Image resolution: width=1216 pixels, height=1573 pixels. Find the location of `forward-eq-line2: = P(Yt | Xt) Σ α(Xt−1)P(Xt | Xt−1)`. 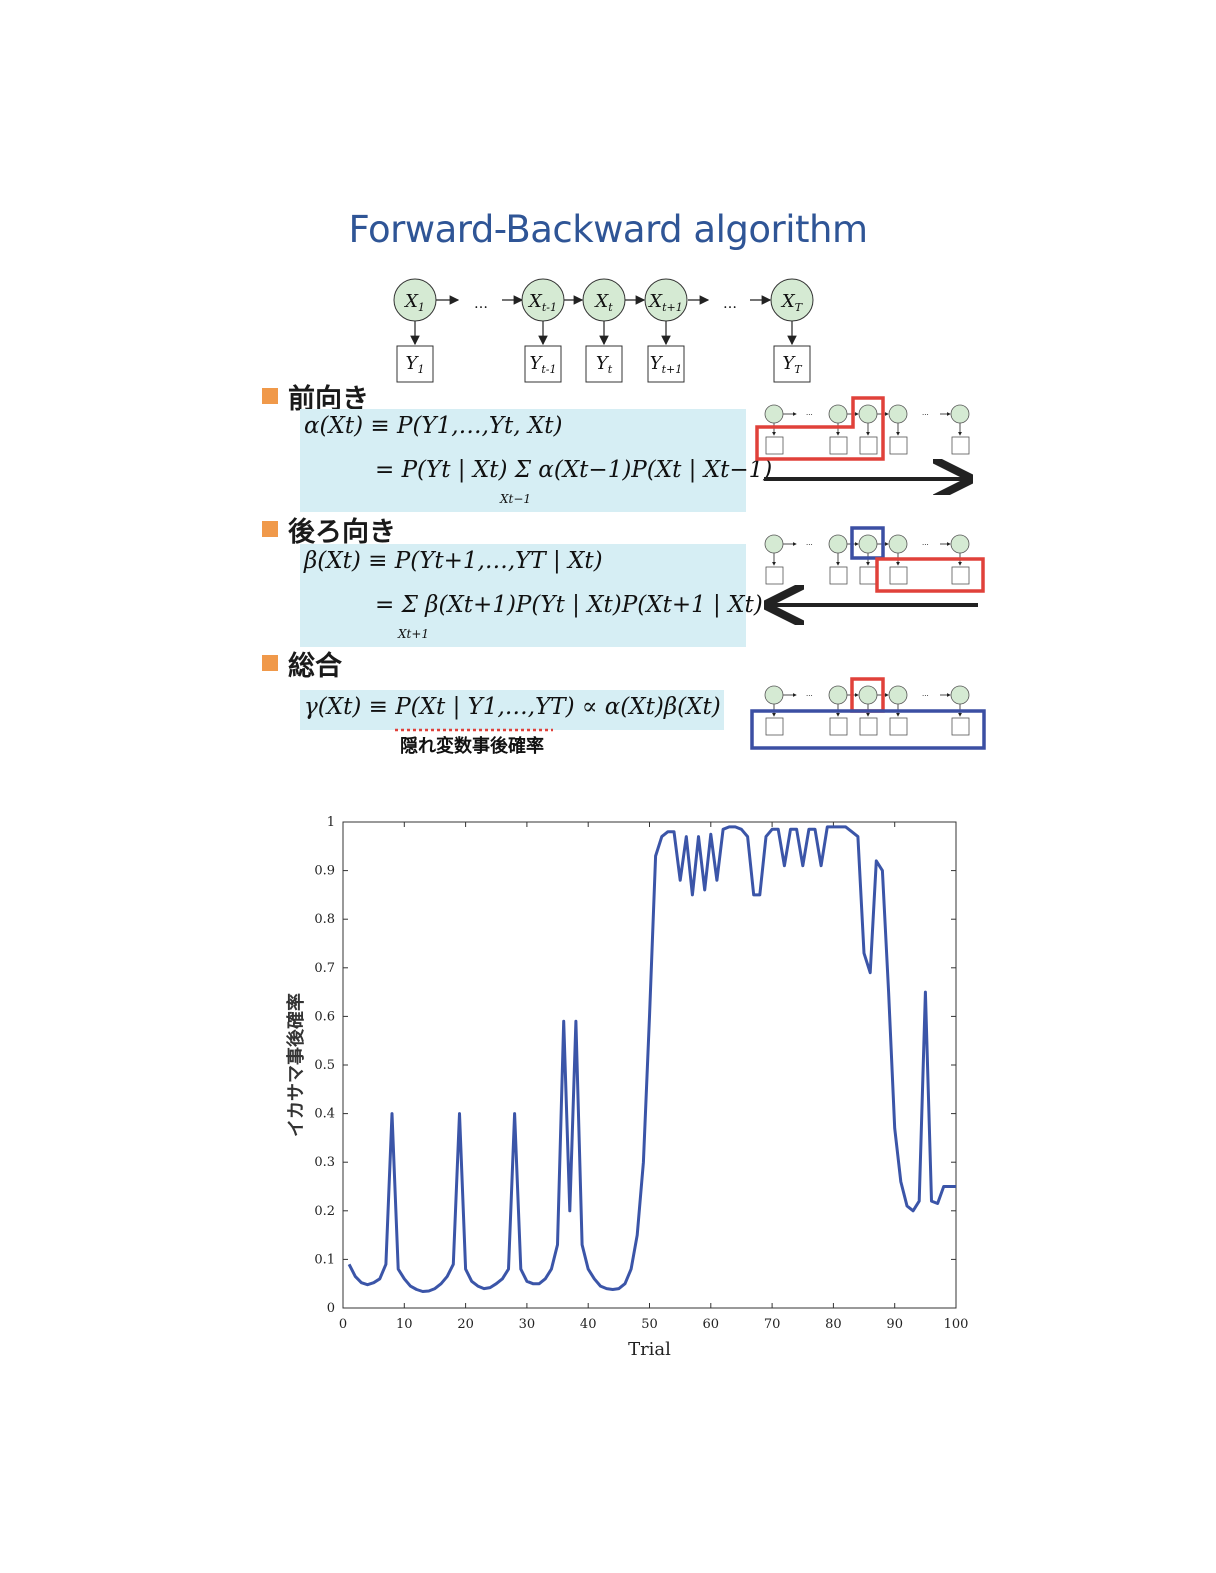

forward-eq-line2: = P(Yt | Xt) Σ α(Xt−1)P(Xt | Xt−1) is located at coordinates (574, 470).